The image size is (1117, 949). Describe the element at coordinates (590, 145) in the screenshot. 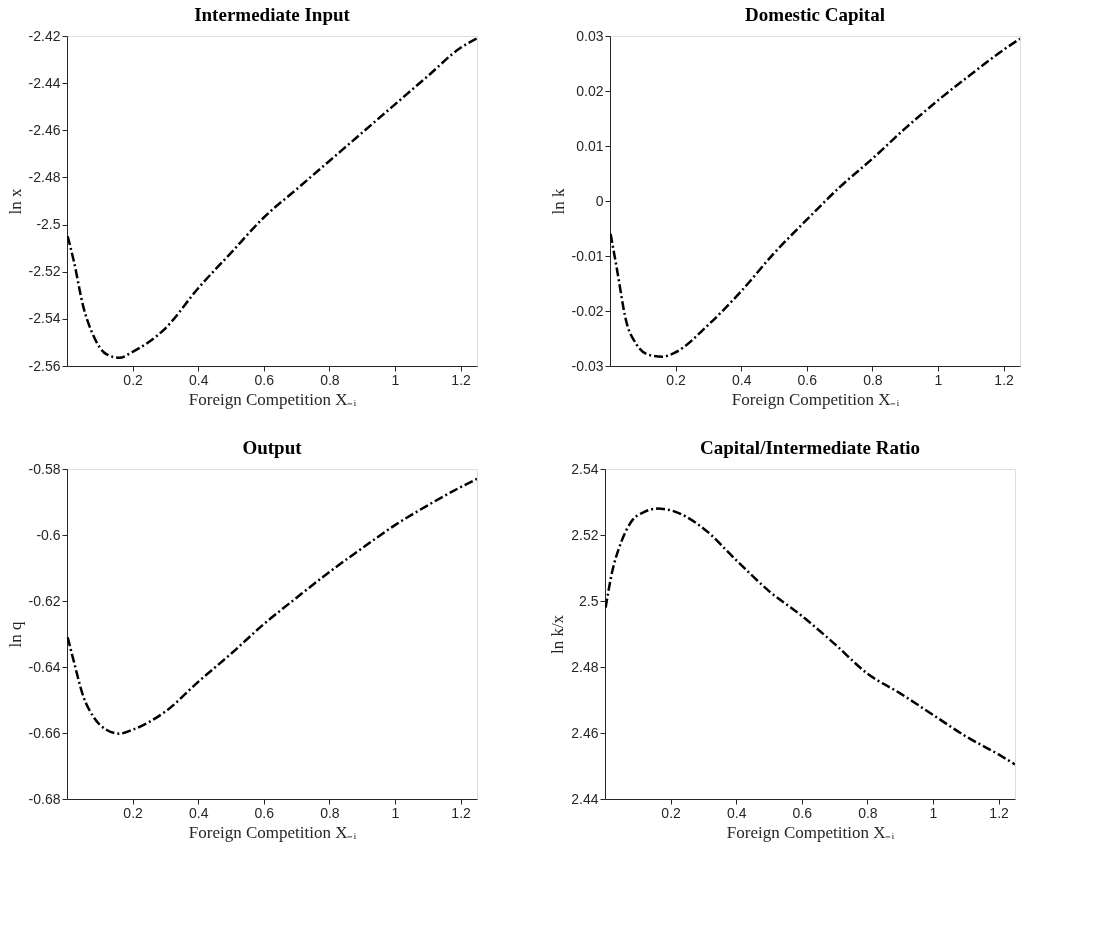

I see `y-tick-label: 0.01` at that location.